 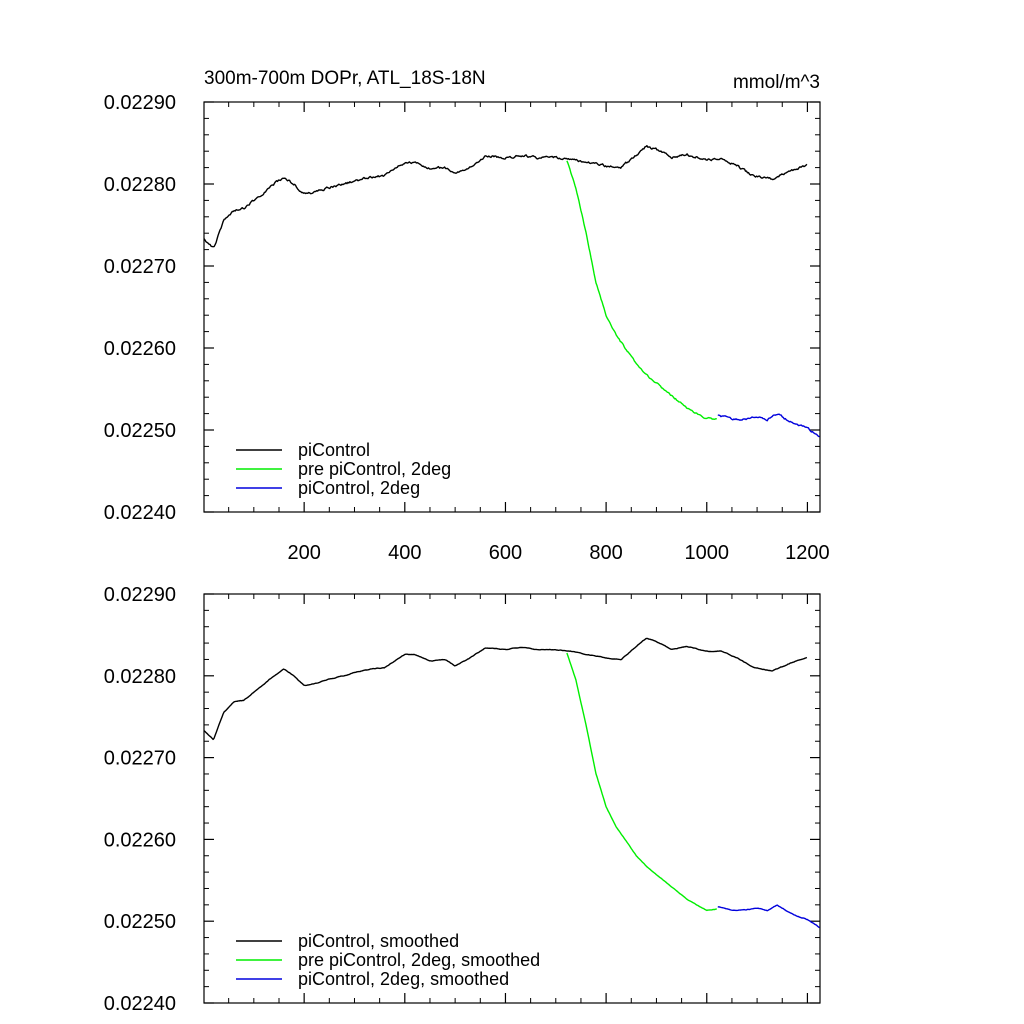 I want to click on x-tick-label: 800, so click(x=605, y=553).